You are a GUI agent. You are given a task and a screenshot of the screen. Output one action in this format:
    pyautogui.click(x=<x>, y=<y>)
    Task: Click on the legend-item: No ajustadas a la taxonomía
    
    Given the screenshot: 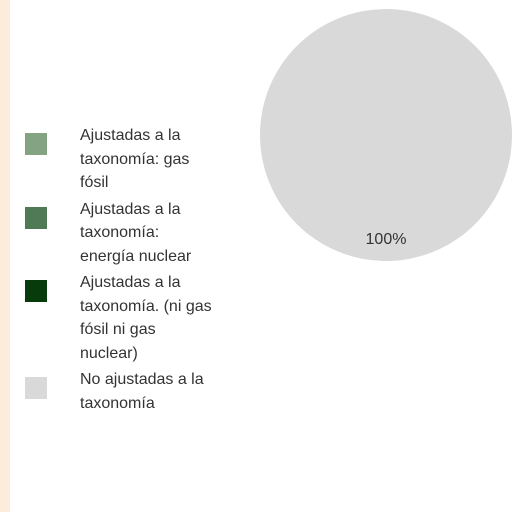 What is the action you would take?
    pyautogui.click(x=125, y=391)
    